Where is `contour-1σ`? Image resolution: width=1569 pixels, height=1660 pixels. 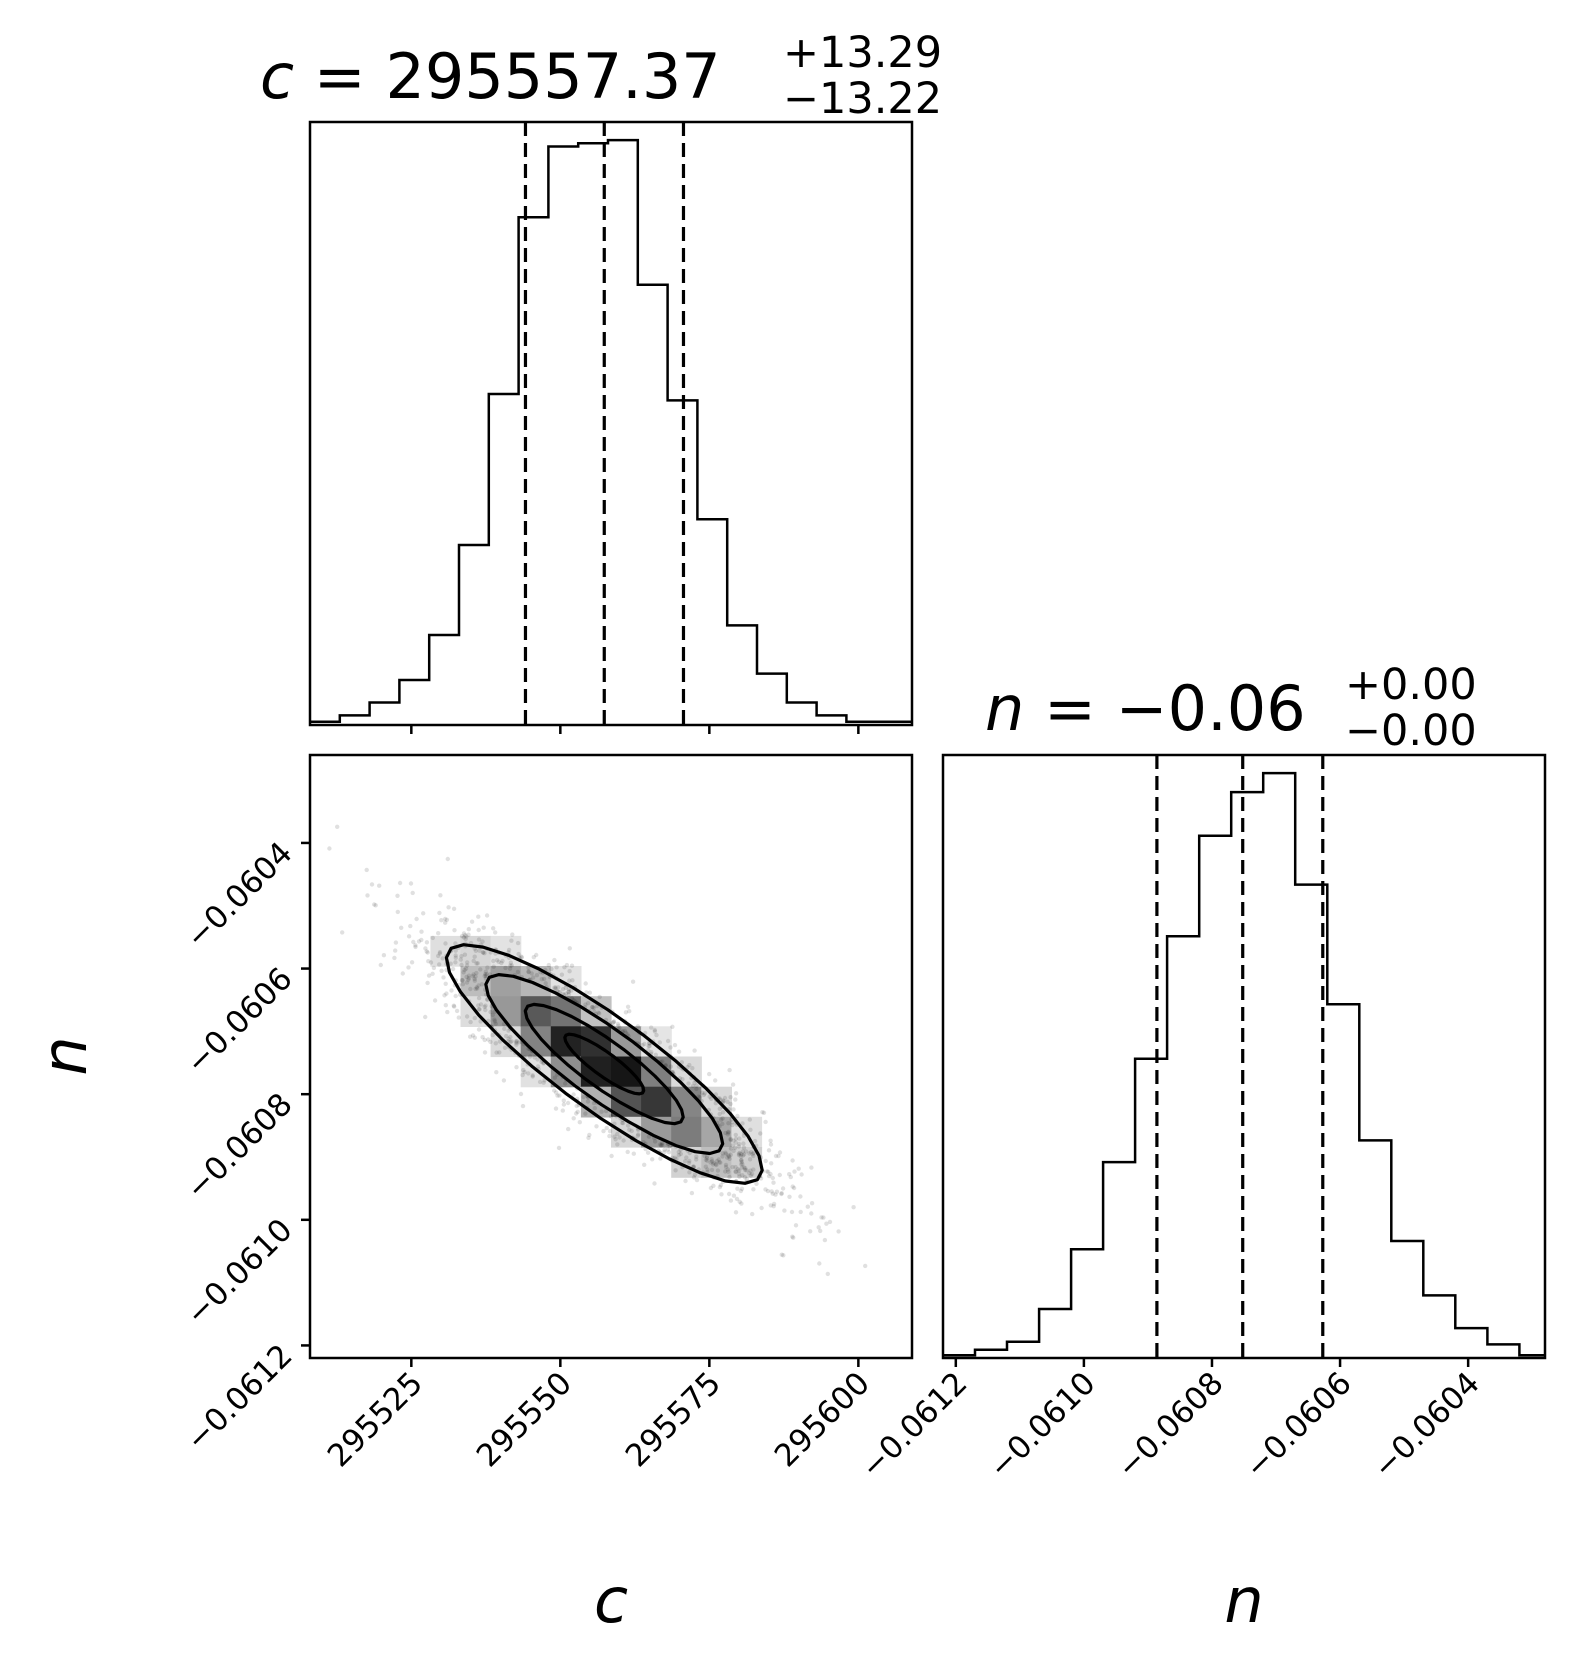
contour-1σ is located at coordinates (604, 1064).